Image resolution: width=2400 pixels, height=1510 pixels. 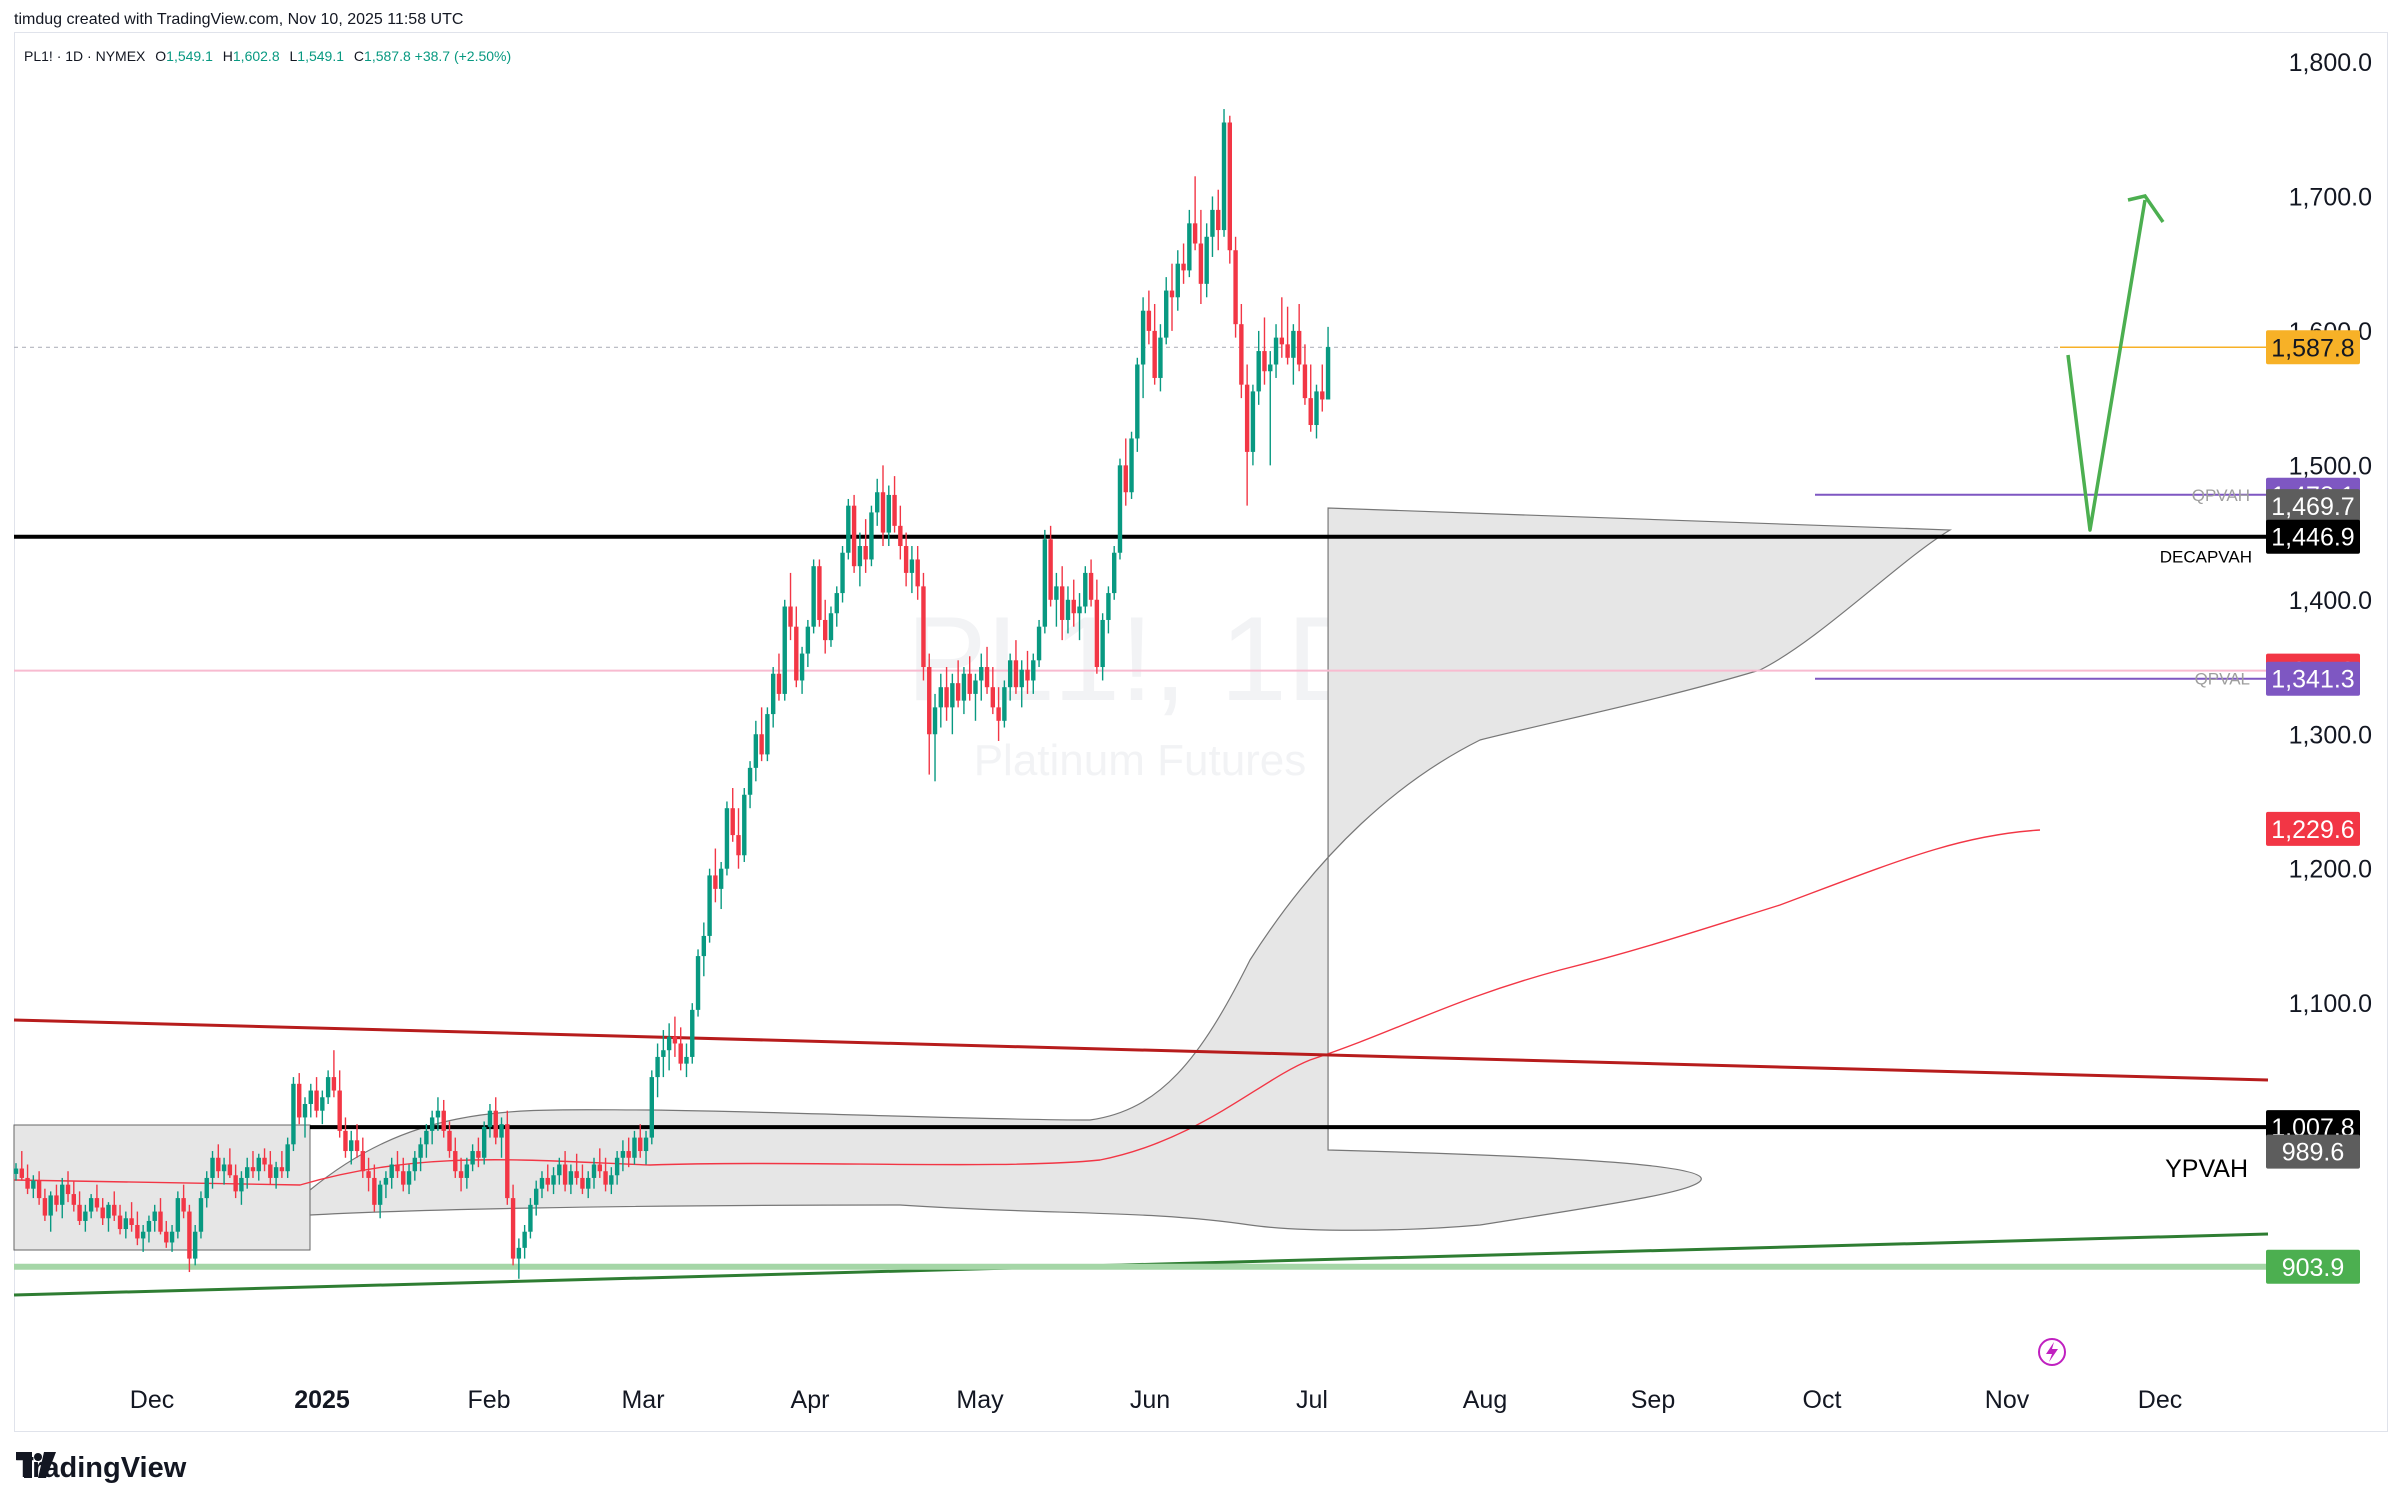 I want to click on x-month-label: Apr, so click(x=810, y=1400).